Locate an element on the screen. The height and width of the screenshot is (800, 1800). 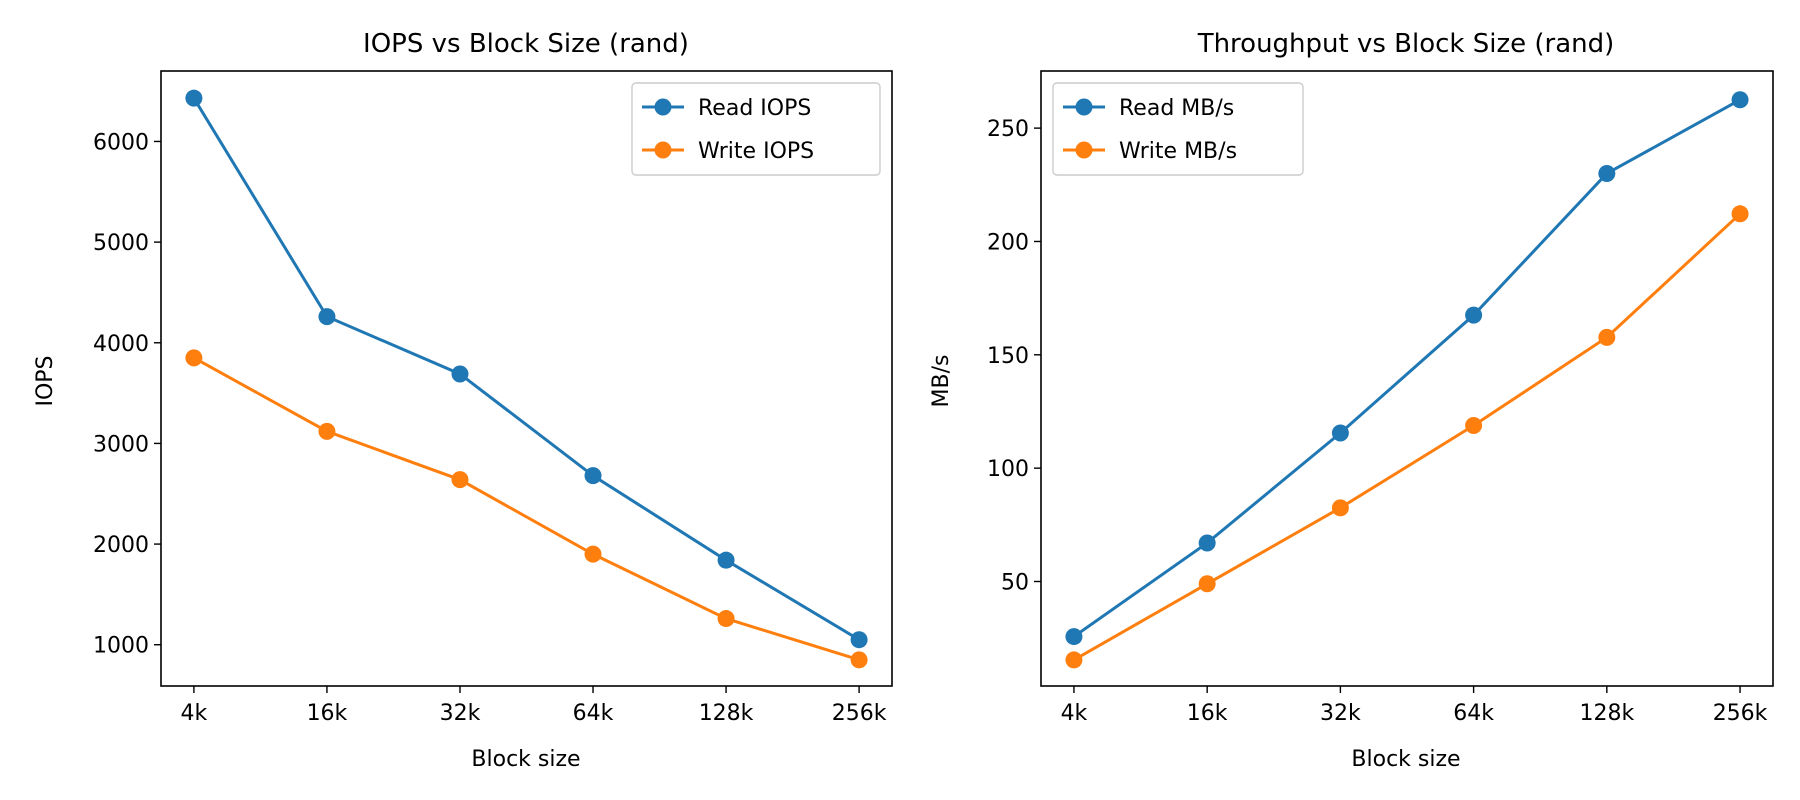
iops-xtick-label: 64k is located at coordinates (593, 713).